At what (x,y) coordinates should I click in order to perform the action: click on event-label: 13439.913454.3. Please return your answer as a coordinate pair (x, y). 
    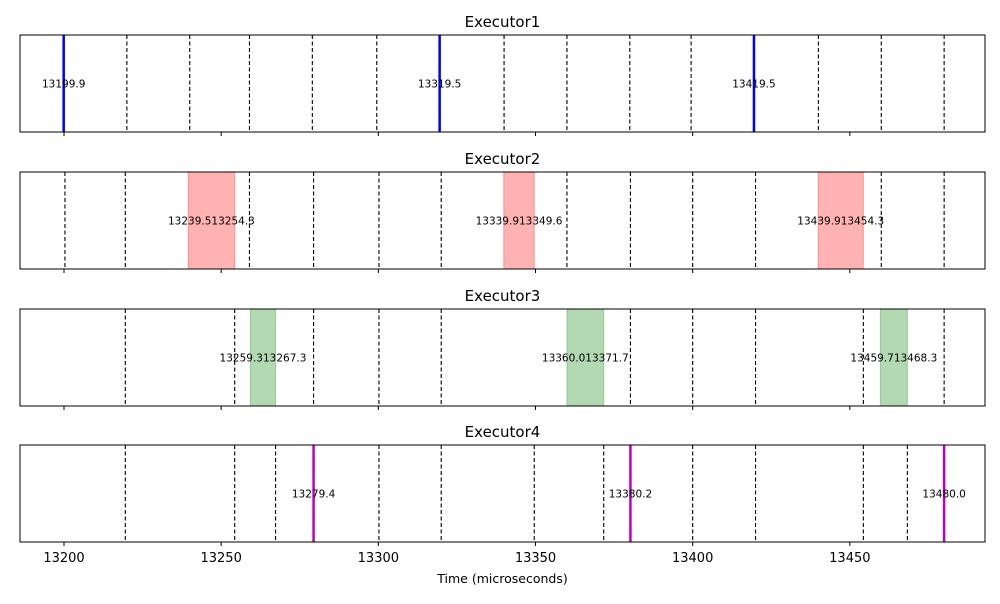
    Looking at the image, I should click on (840, 222).